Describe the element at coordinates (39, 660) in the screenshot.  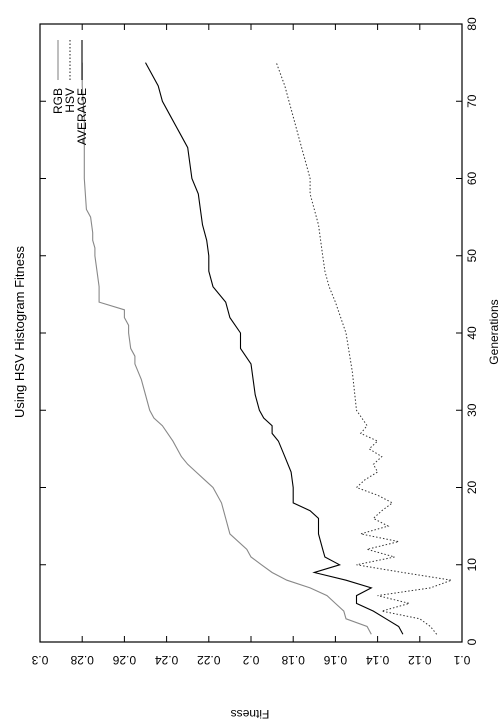
I see `y-tick-label: 0.3` at that location.